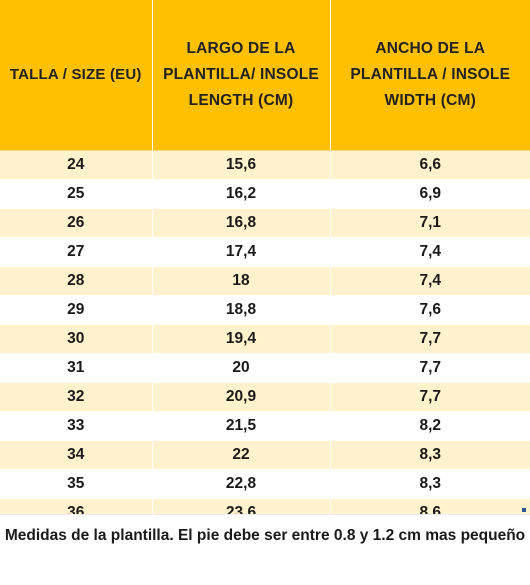  Describe the element at coordinates (76, 252) in the screenshot. I see `size-cell: 27` at that location.